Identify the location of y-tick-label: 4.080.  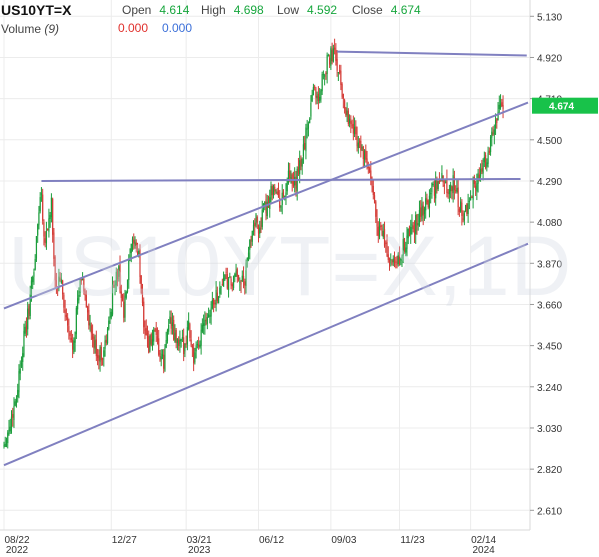
(549, 223).